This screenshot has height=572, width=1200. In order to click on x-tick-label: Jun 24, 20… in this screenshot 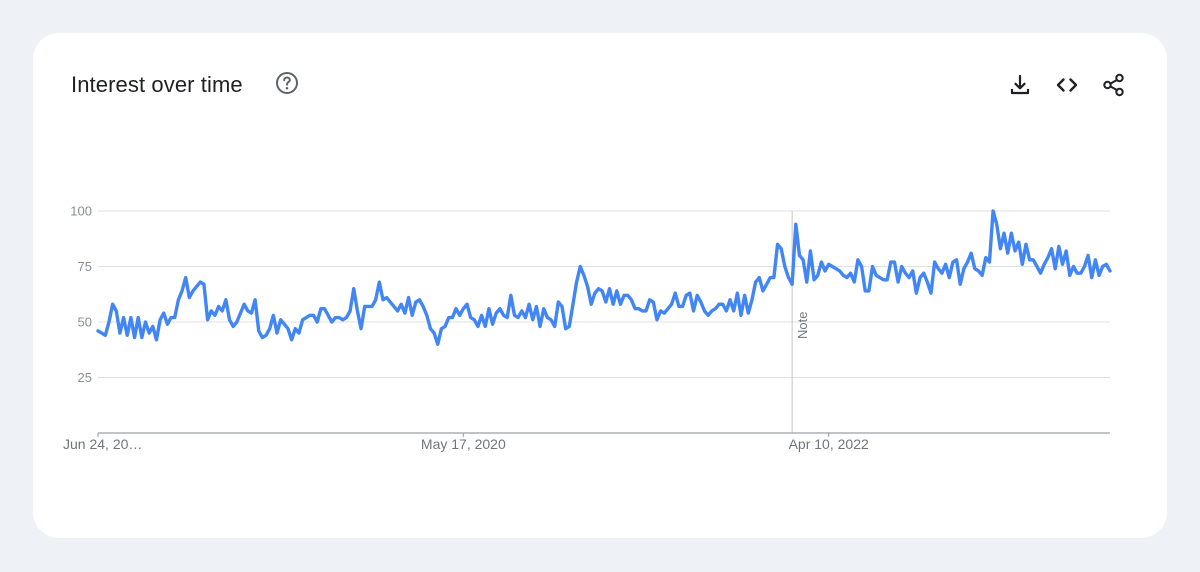, I will do `click(102, 444)`.